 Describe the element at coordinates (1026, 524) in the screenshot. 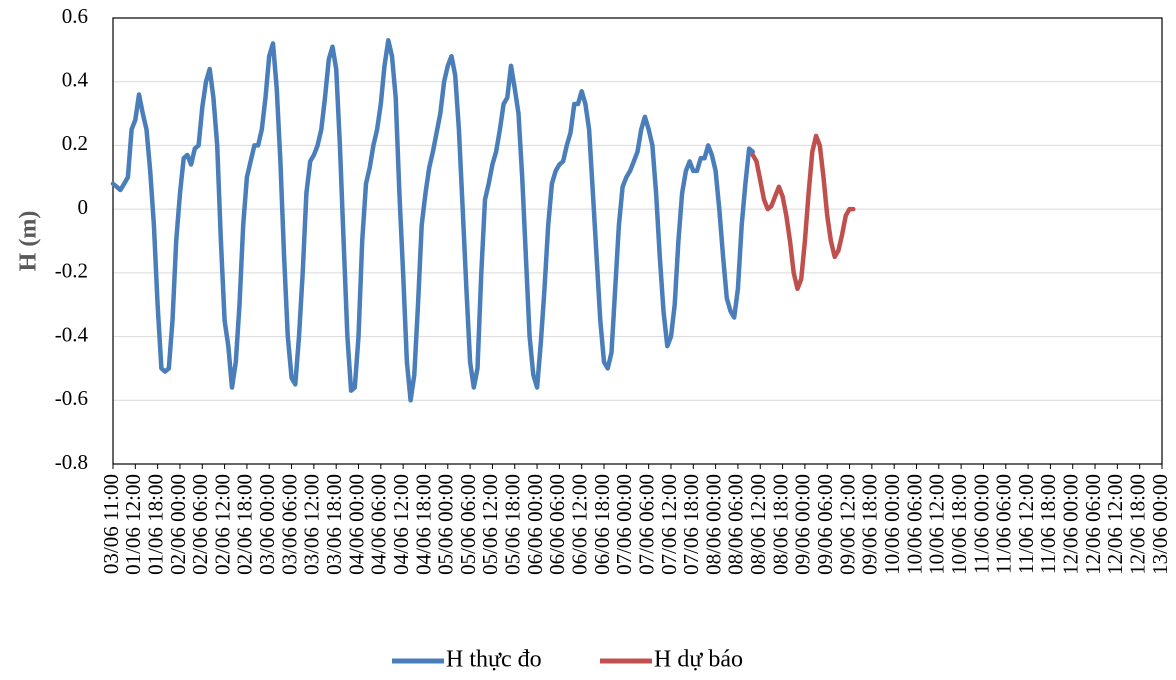

I see `x-tick-label: 11/06 12:00` at that location.